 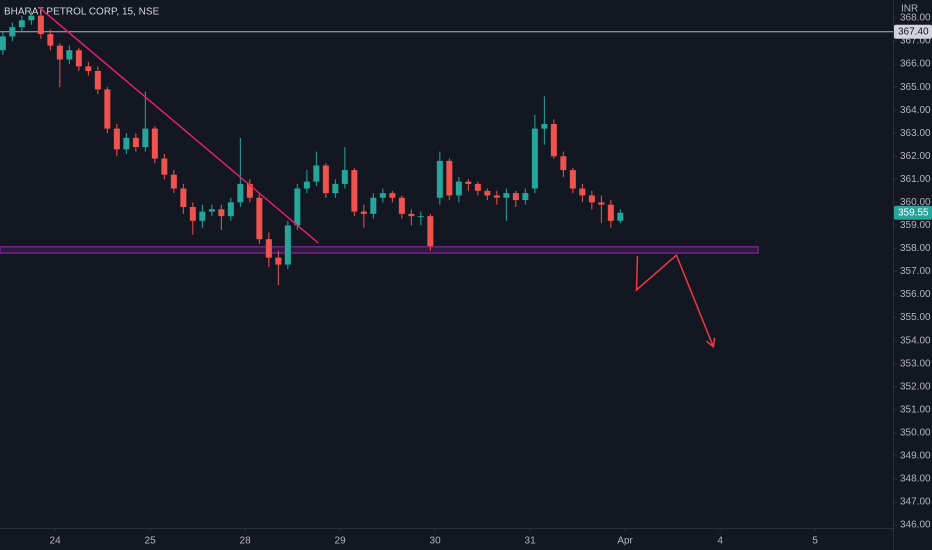 I want to click on y-tick-label: 359.00, so click(x=915, y=225).